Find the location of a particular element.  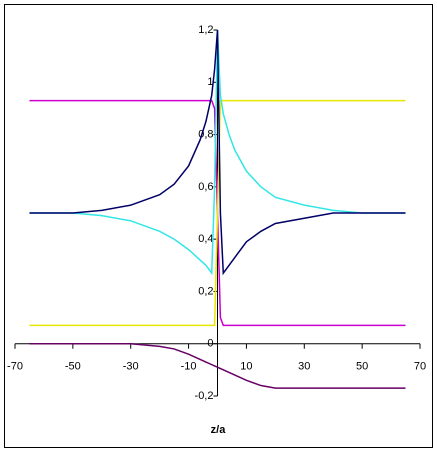

y-tick-label: -0,2 is located at coordinates (204, 396).